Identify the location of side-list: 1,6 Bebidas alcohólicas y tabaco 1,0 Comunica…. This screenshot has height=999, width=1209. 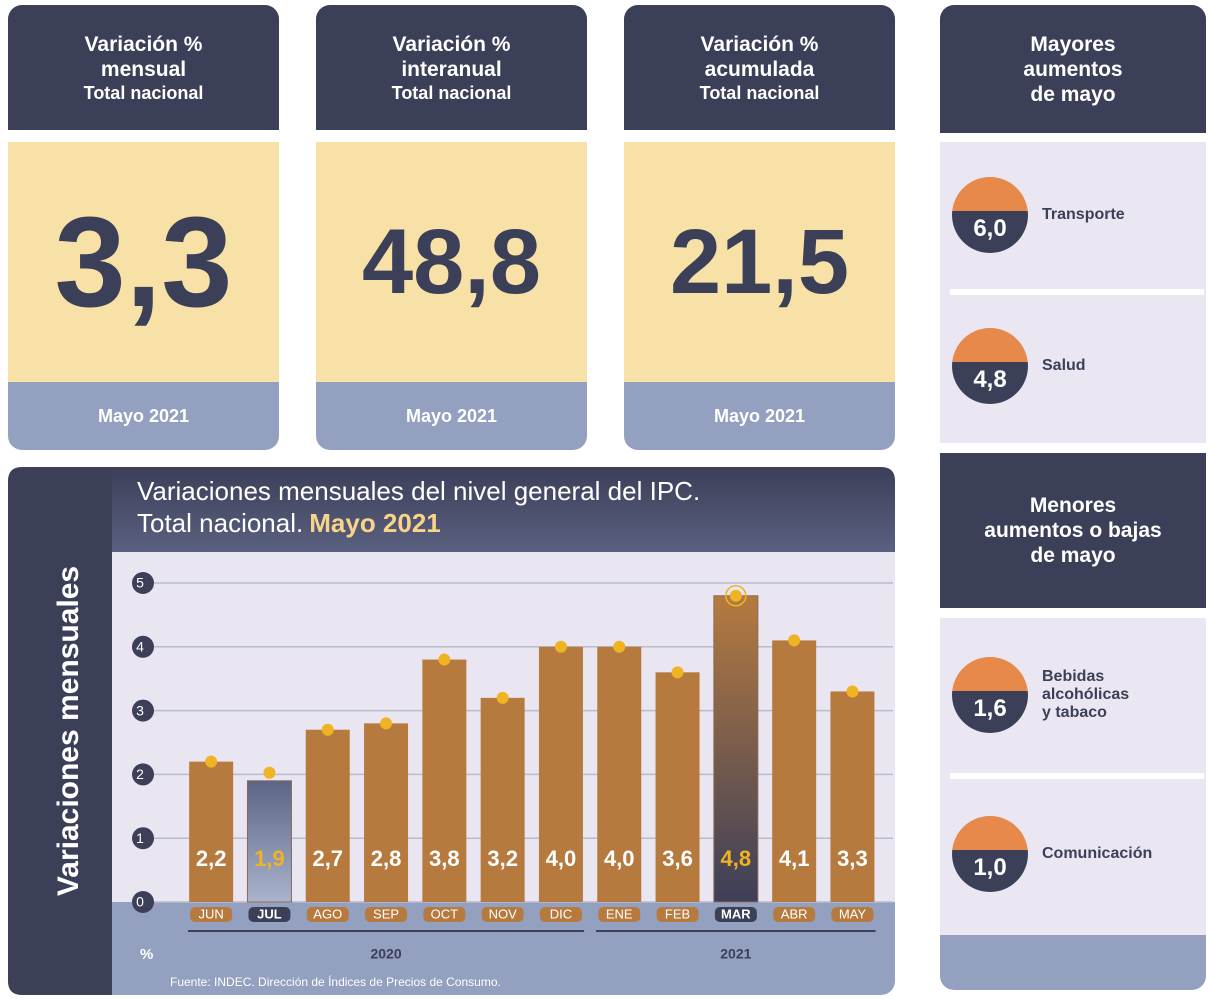
(1073, 776).